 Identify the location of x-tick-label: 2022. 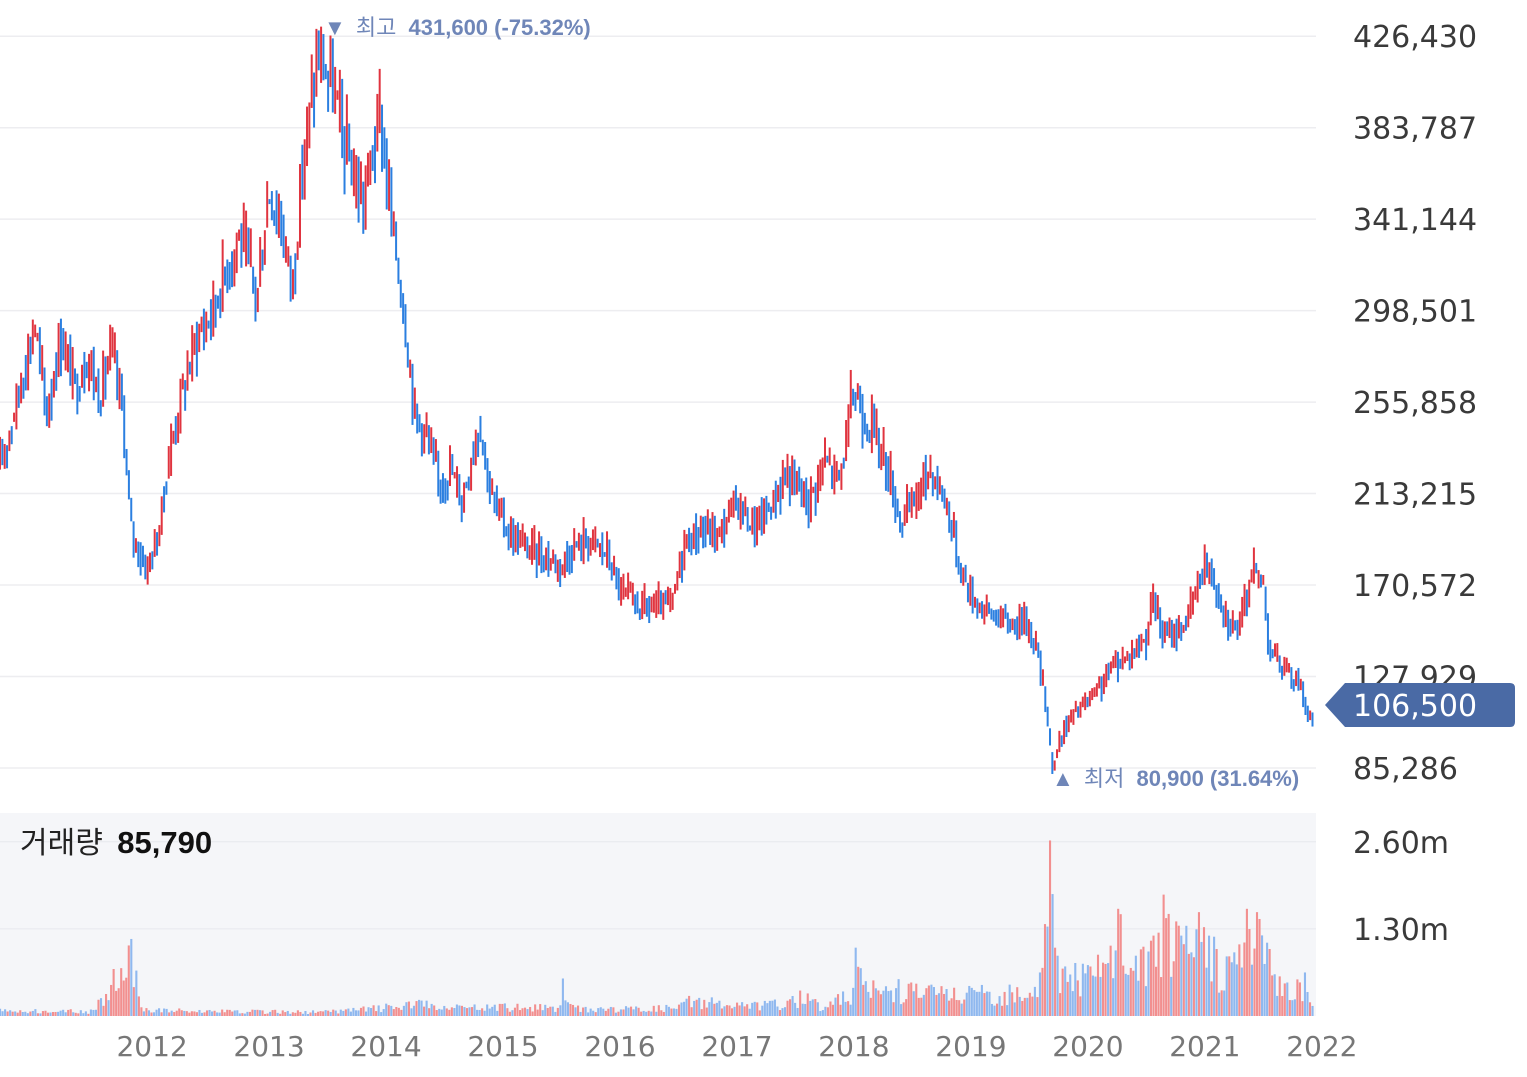
(1321, 1046).